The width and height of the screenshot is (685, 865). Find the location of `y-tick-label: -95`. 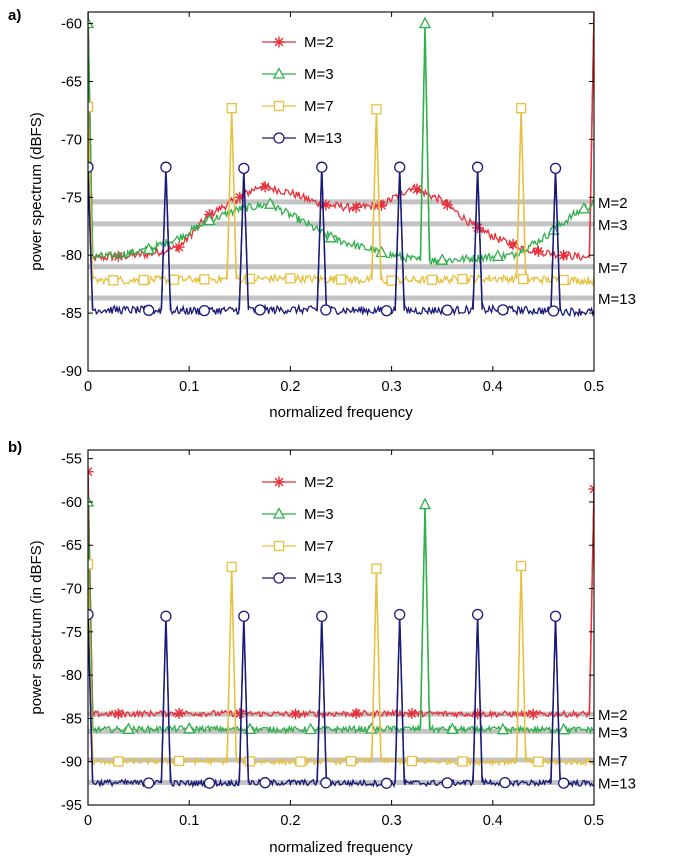

y-tick-label: -95 is located at coordinates (71, 806).